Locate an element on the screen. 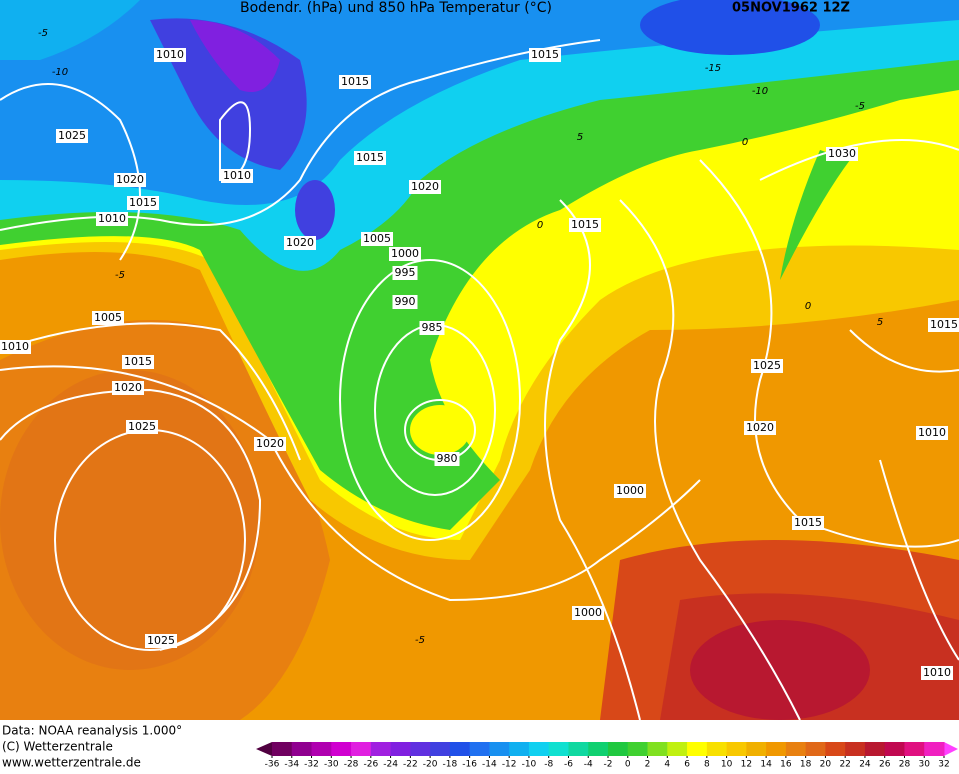  legend-label: 2 is located at coordinates (648, 765).